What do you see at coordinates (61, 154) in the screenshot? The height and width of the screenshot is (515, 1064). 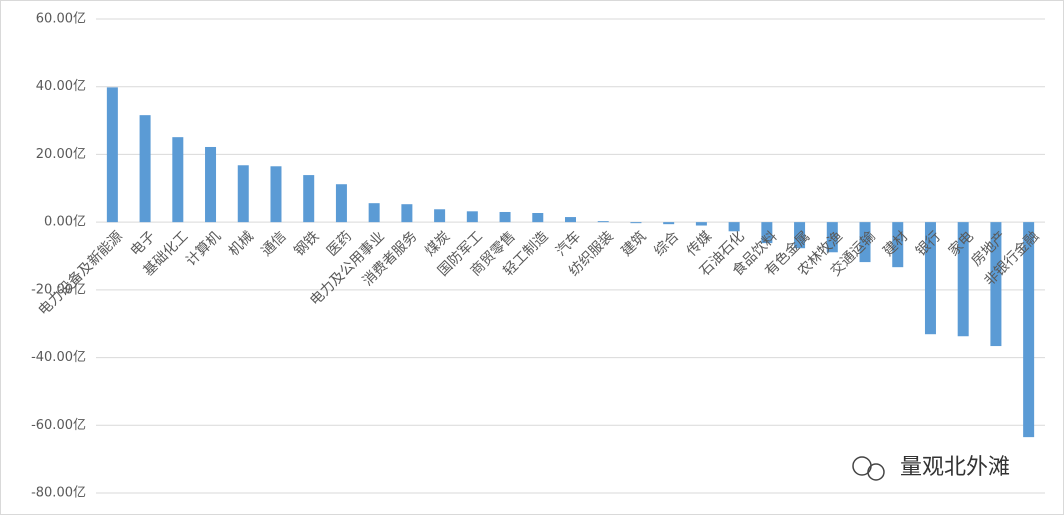 I see `y-tick-label: 20.00亿` at bounding box center [61, 154].